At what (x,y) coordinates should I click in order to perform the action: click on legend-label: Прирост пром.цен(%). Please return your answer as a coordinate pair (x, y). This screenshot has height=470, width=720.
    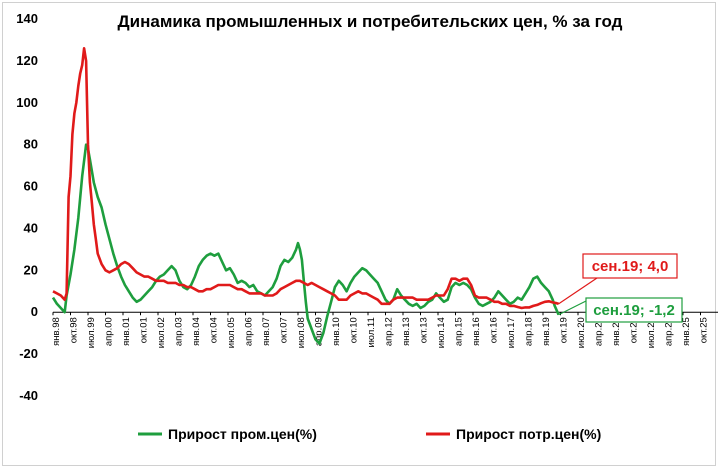
    Looking at the image, I should click on (242, 434).